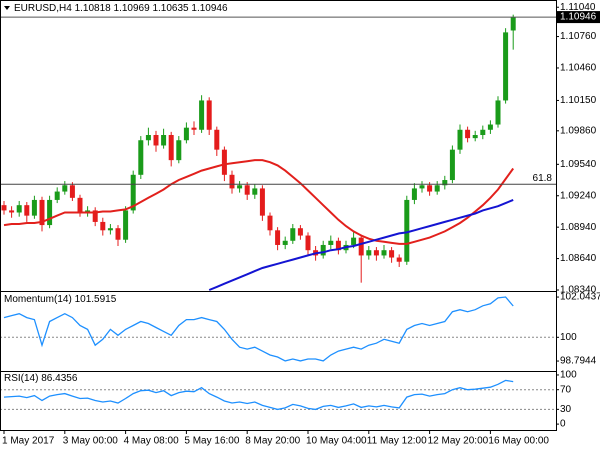  I want to click on x-tick-label: 8 May 20:00, so click(272, 441).